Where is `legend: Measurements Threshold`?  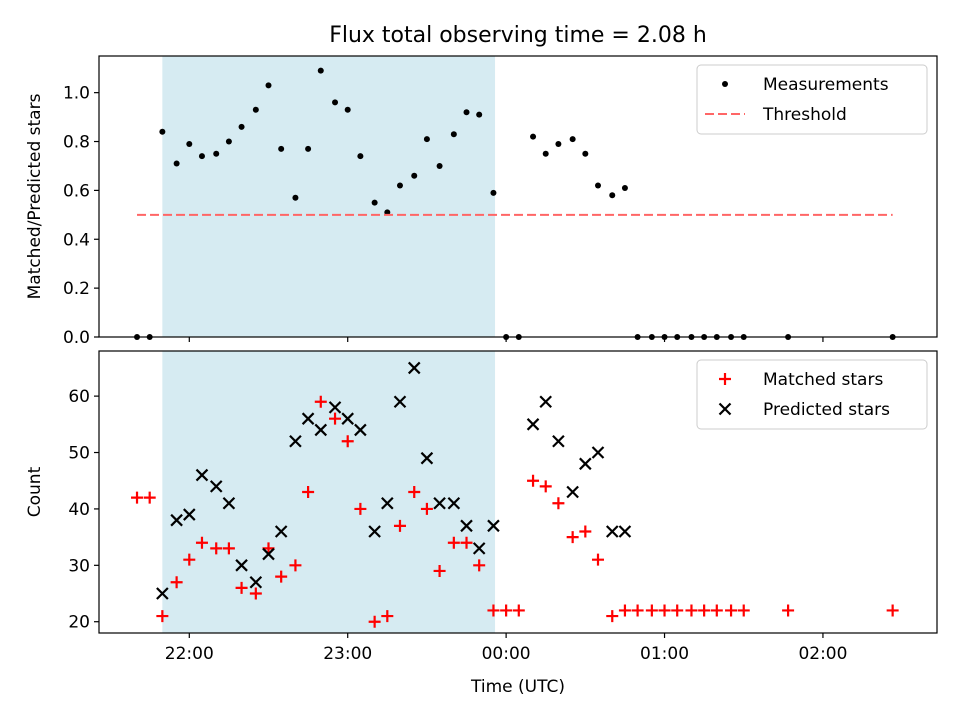 legend: Measurements Threshold is located at coordinates (812, 99).